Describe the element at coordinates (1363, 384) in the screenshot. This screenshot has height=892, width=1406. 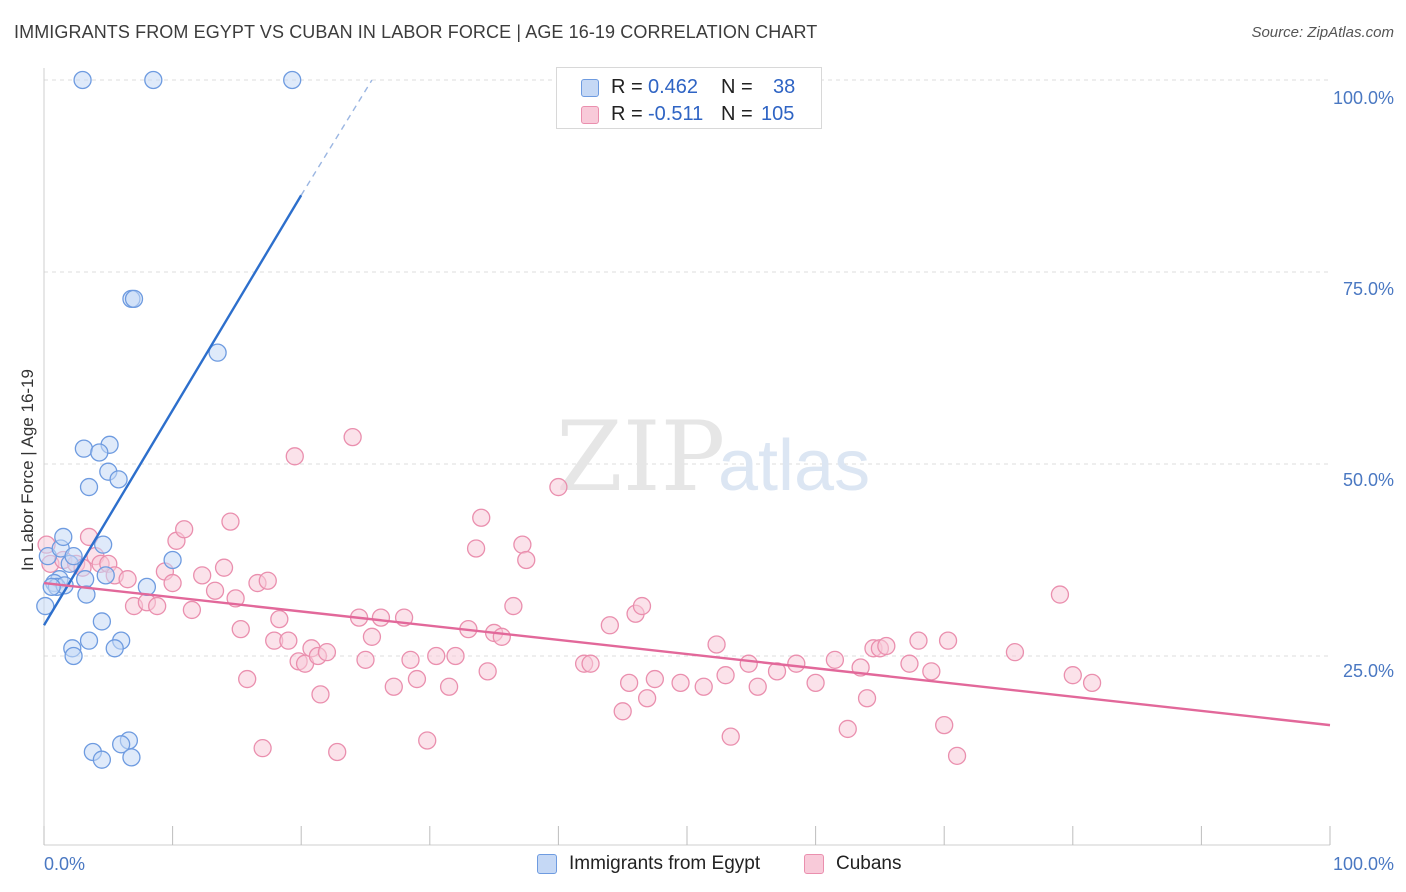
I see `y-tick-labels: 25.0% 50.0% 75.0% 100.0%` at that location.